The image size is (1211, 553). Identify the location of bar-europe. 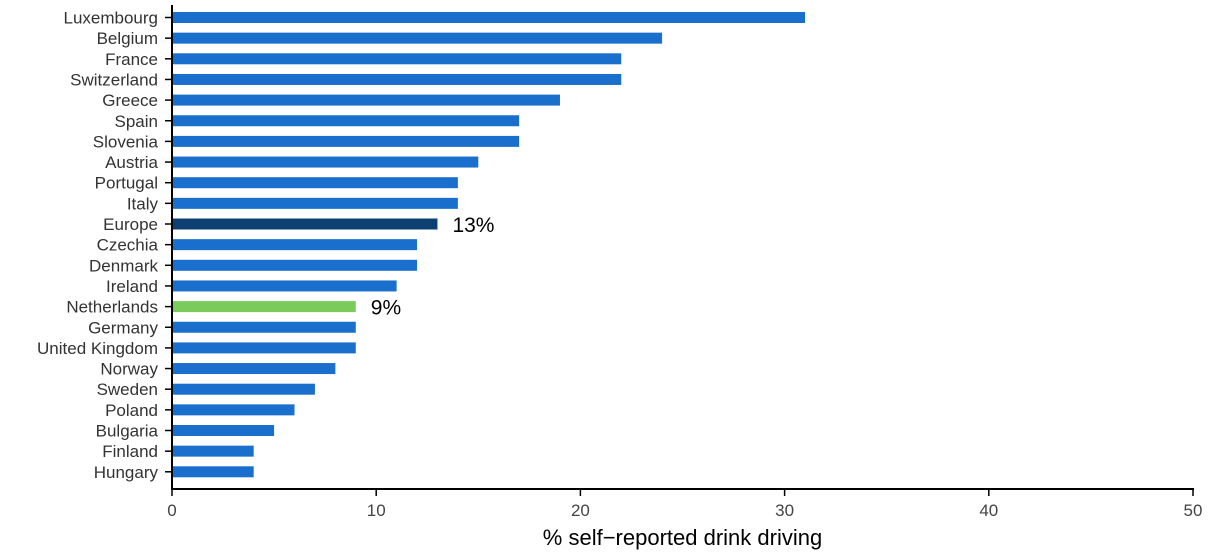
(305, 224).